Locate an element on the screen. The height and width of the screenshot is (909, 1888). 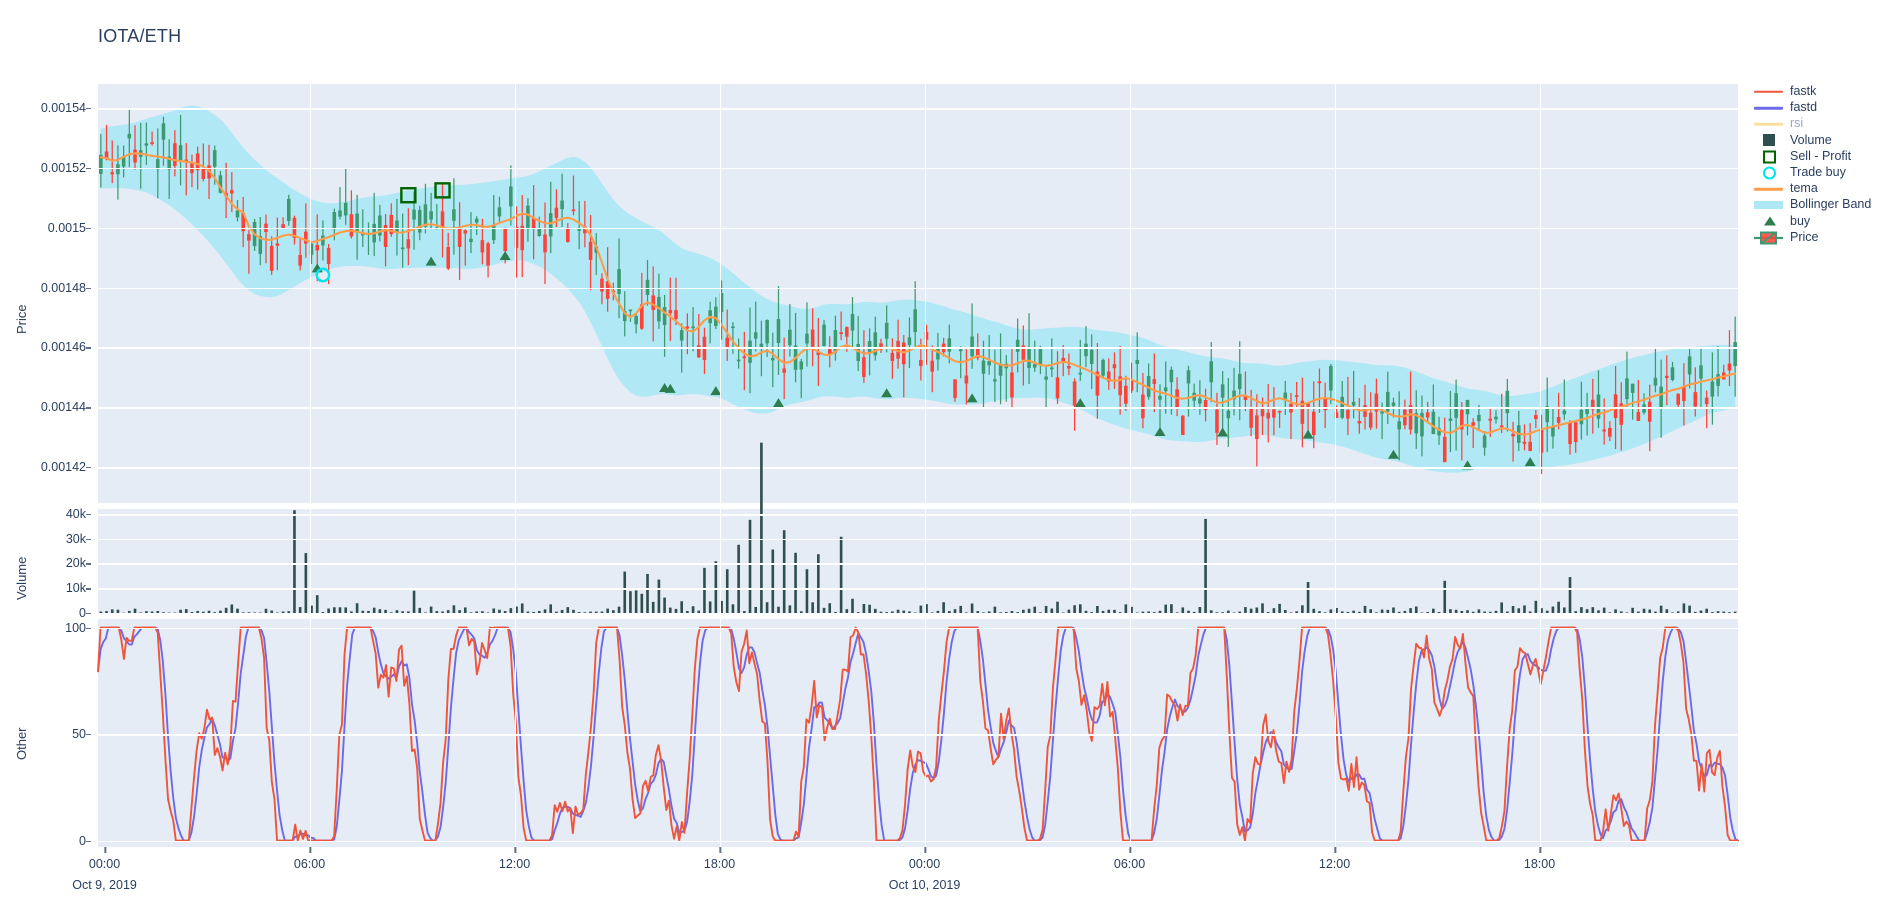
x-axis-day-label: Oct 9, 2019 is located at coordinates (104, 885).